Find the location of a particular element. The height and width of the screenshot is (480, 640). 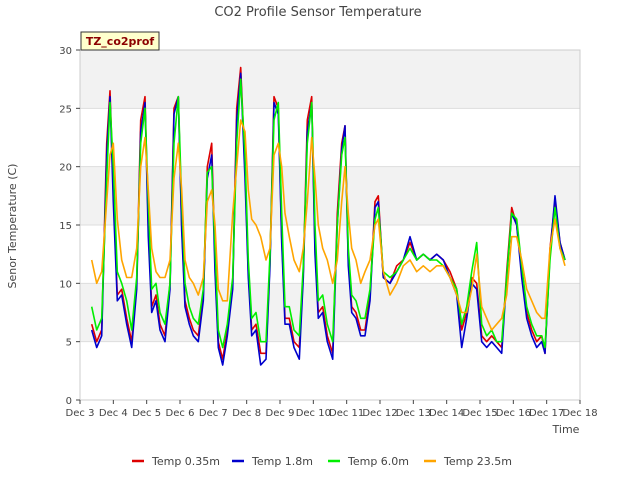

x-tick-label: Dec 5 is located at coordinates (146, 413).